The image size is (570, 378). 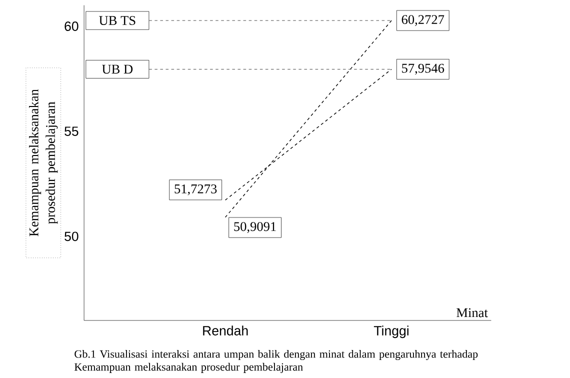 What do you see at coordinates (423, 20) in the screenshot?
I see `data-label: 60,2727` at bounding box center [423, 20].